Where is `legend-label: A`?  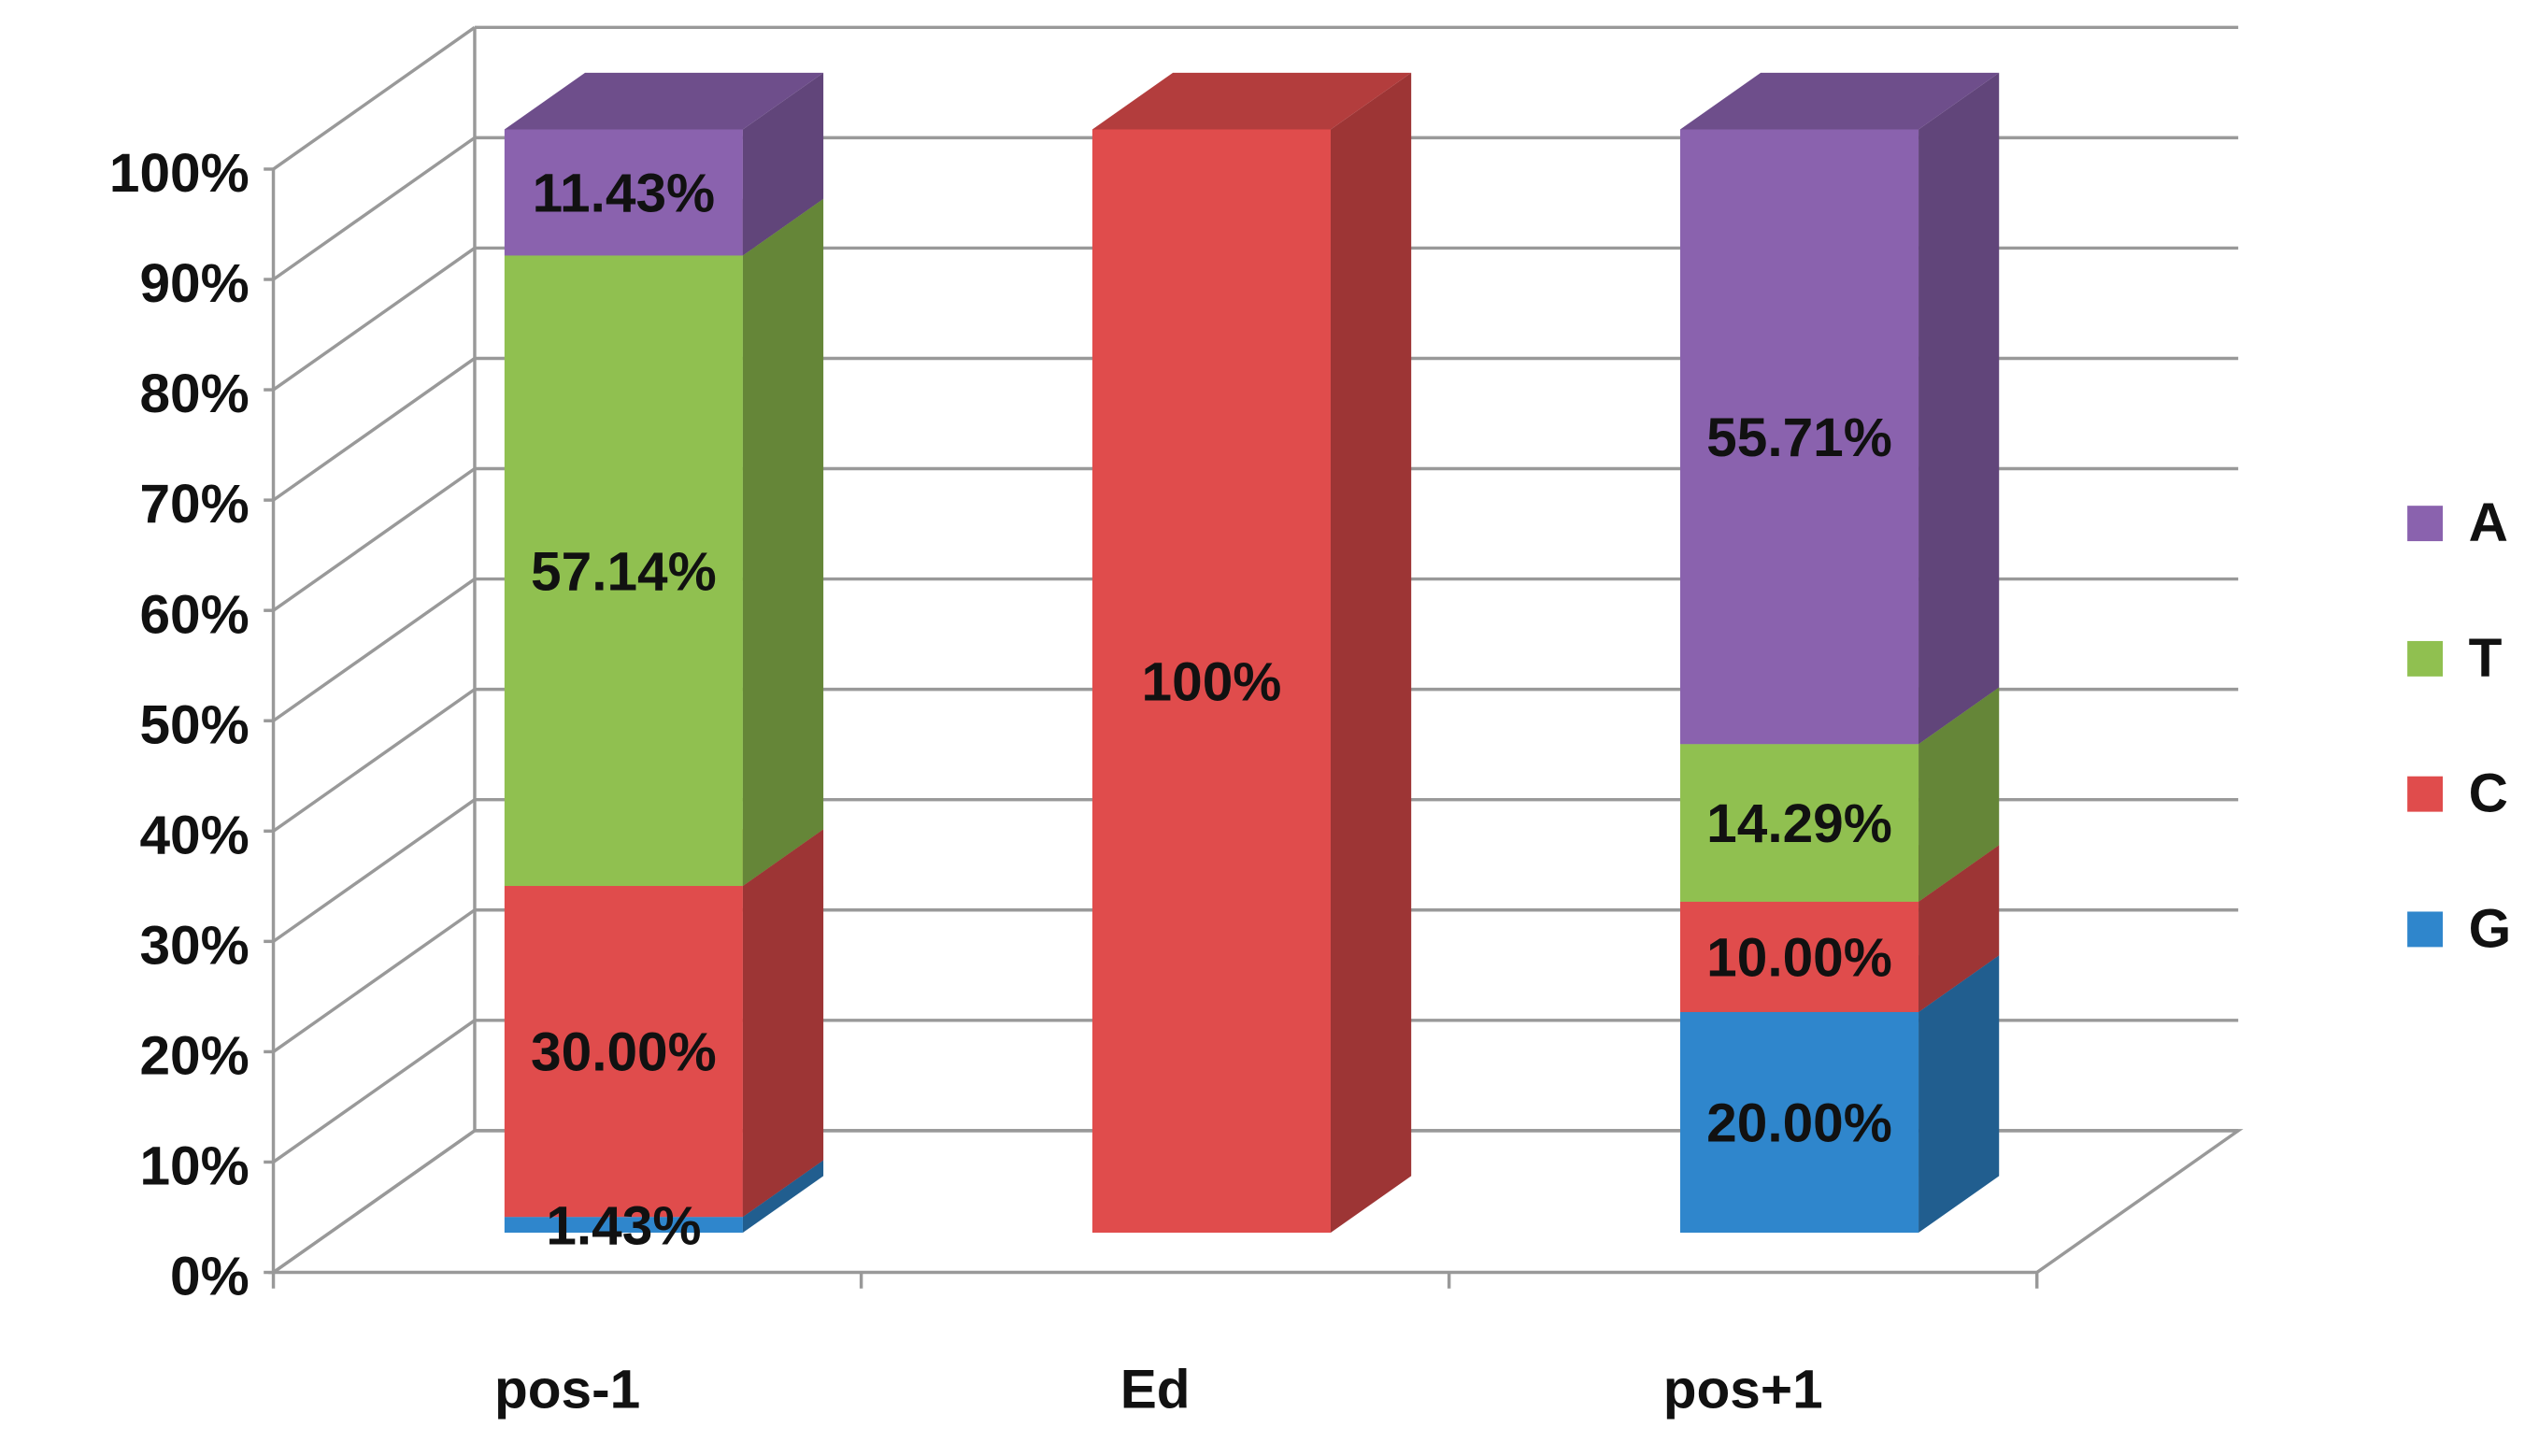 legend-label: A is located at coordinates (2488, 522).